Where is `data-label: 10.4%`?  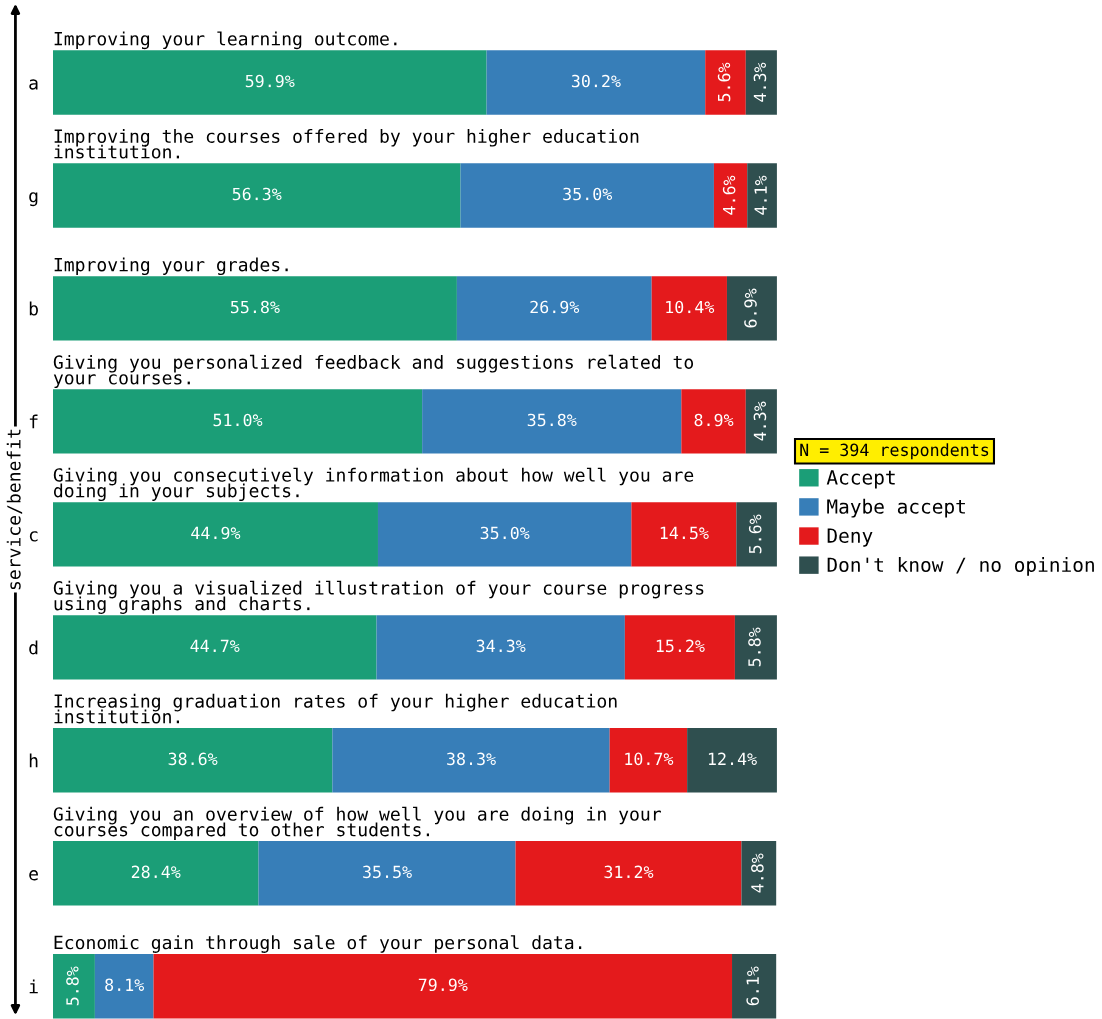 data-label: 10.4% is located at coordinates (690, 307).